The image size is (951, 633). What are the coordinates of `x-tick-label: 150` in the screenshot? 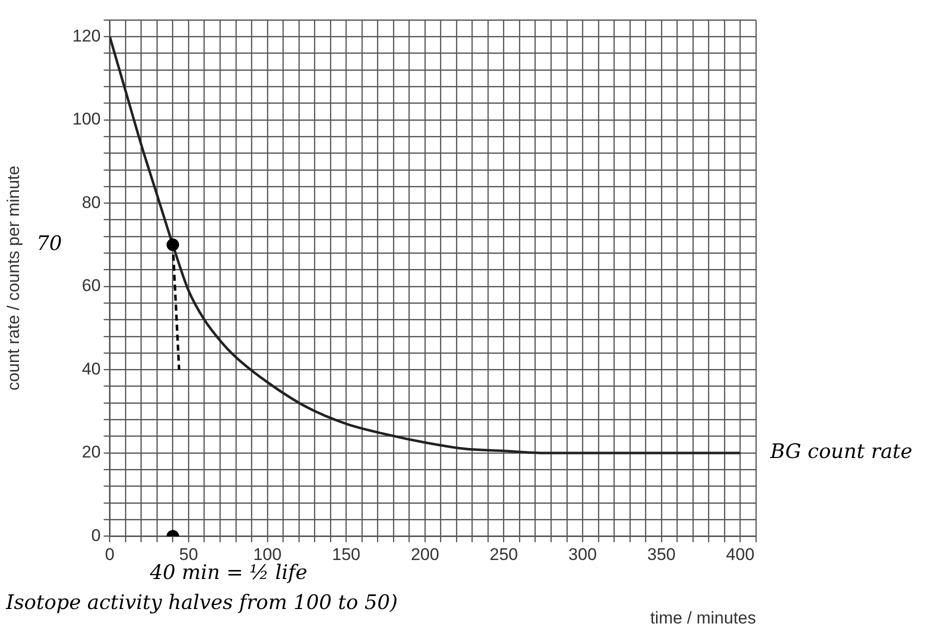 It's located at (346, 554).